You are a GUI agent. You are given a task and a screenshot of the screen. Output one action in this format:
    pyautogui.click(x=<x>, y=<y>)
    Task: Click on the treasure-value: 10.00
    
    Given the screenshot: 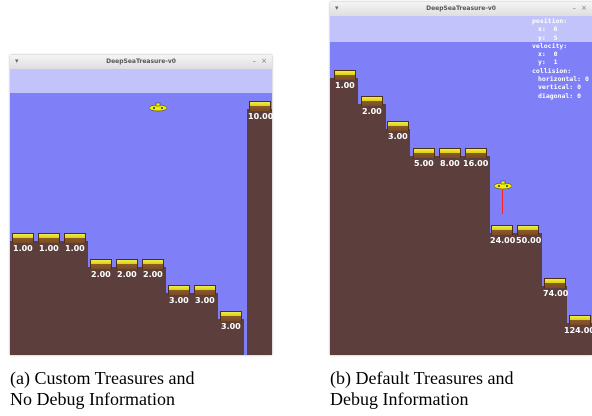 What is the action you would take?
    pyautogui.click(x=261, y=116)
    